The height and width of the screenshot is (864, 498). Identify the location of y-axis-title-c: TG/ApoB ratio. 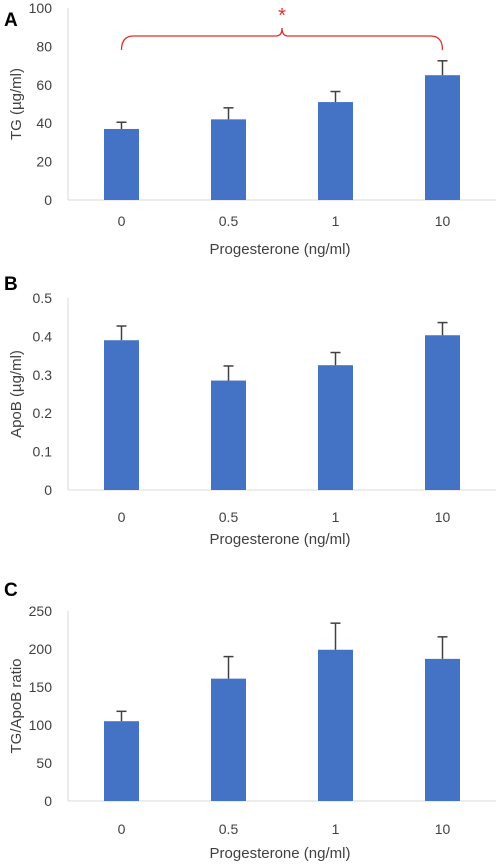
(16, 705).